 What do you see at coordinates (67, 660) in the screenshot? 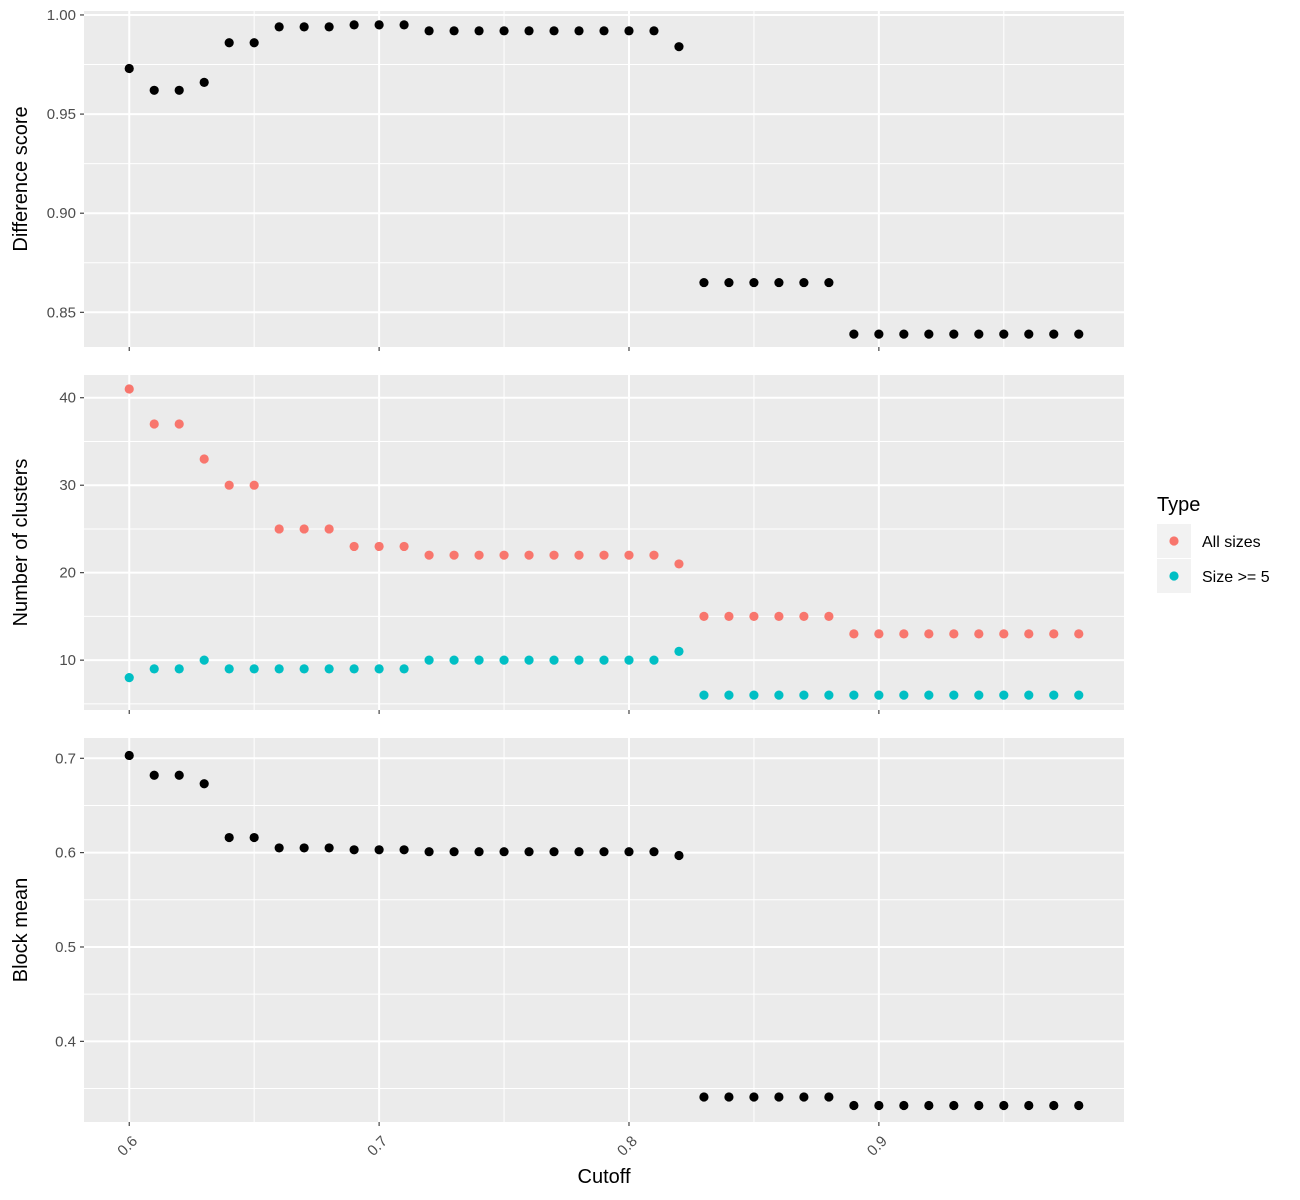
I see `y-tick-label: 10` at bounding box center [67, 660].